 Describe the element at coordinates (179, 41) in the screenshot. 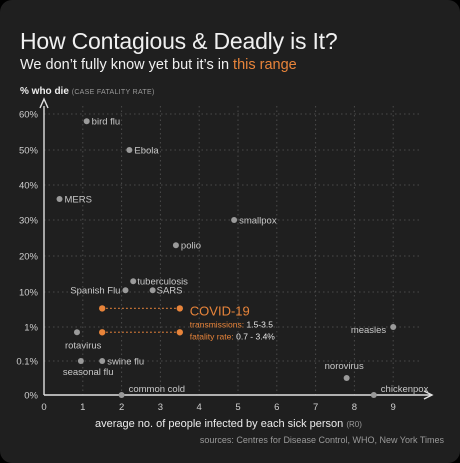

I see `chart-title: How Contagious & Deadly is It?` at that location.